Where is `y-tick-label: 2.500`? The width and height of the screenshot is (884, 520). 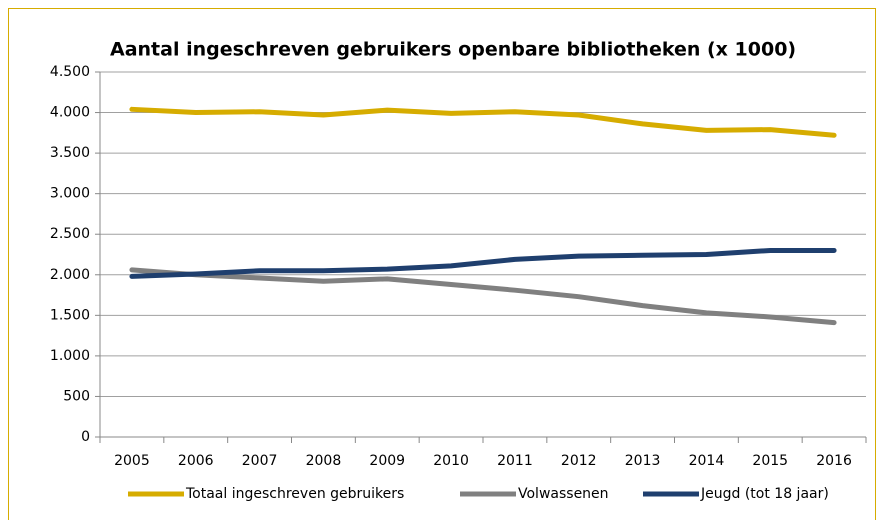 y-tick-label: 2.500 is located at coordinates (70, 234).